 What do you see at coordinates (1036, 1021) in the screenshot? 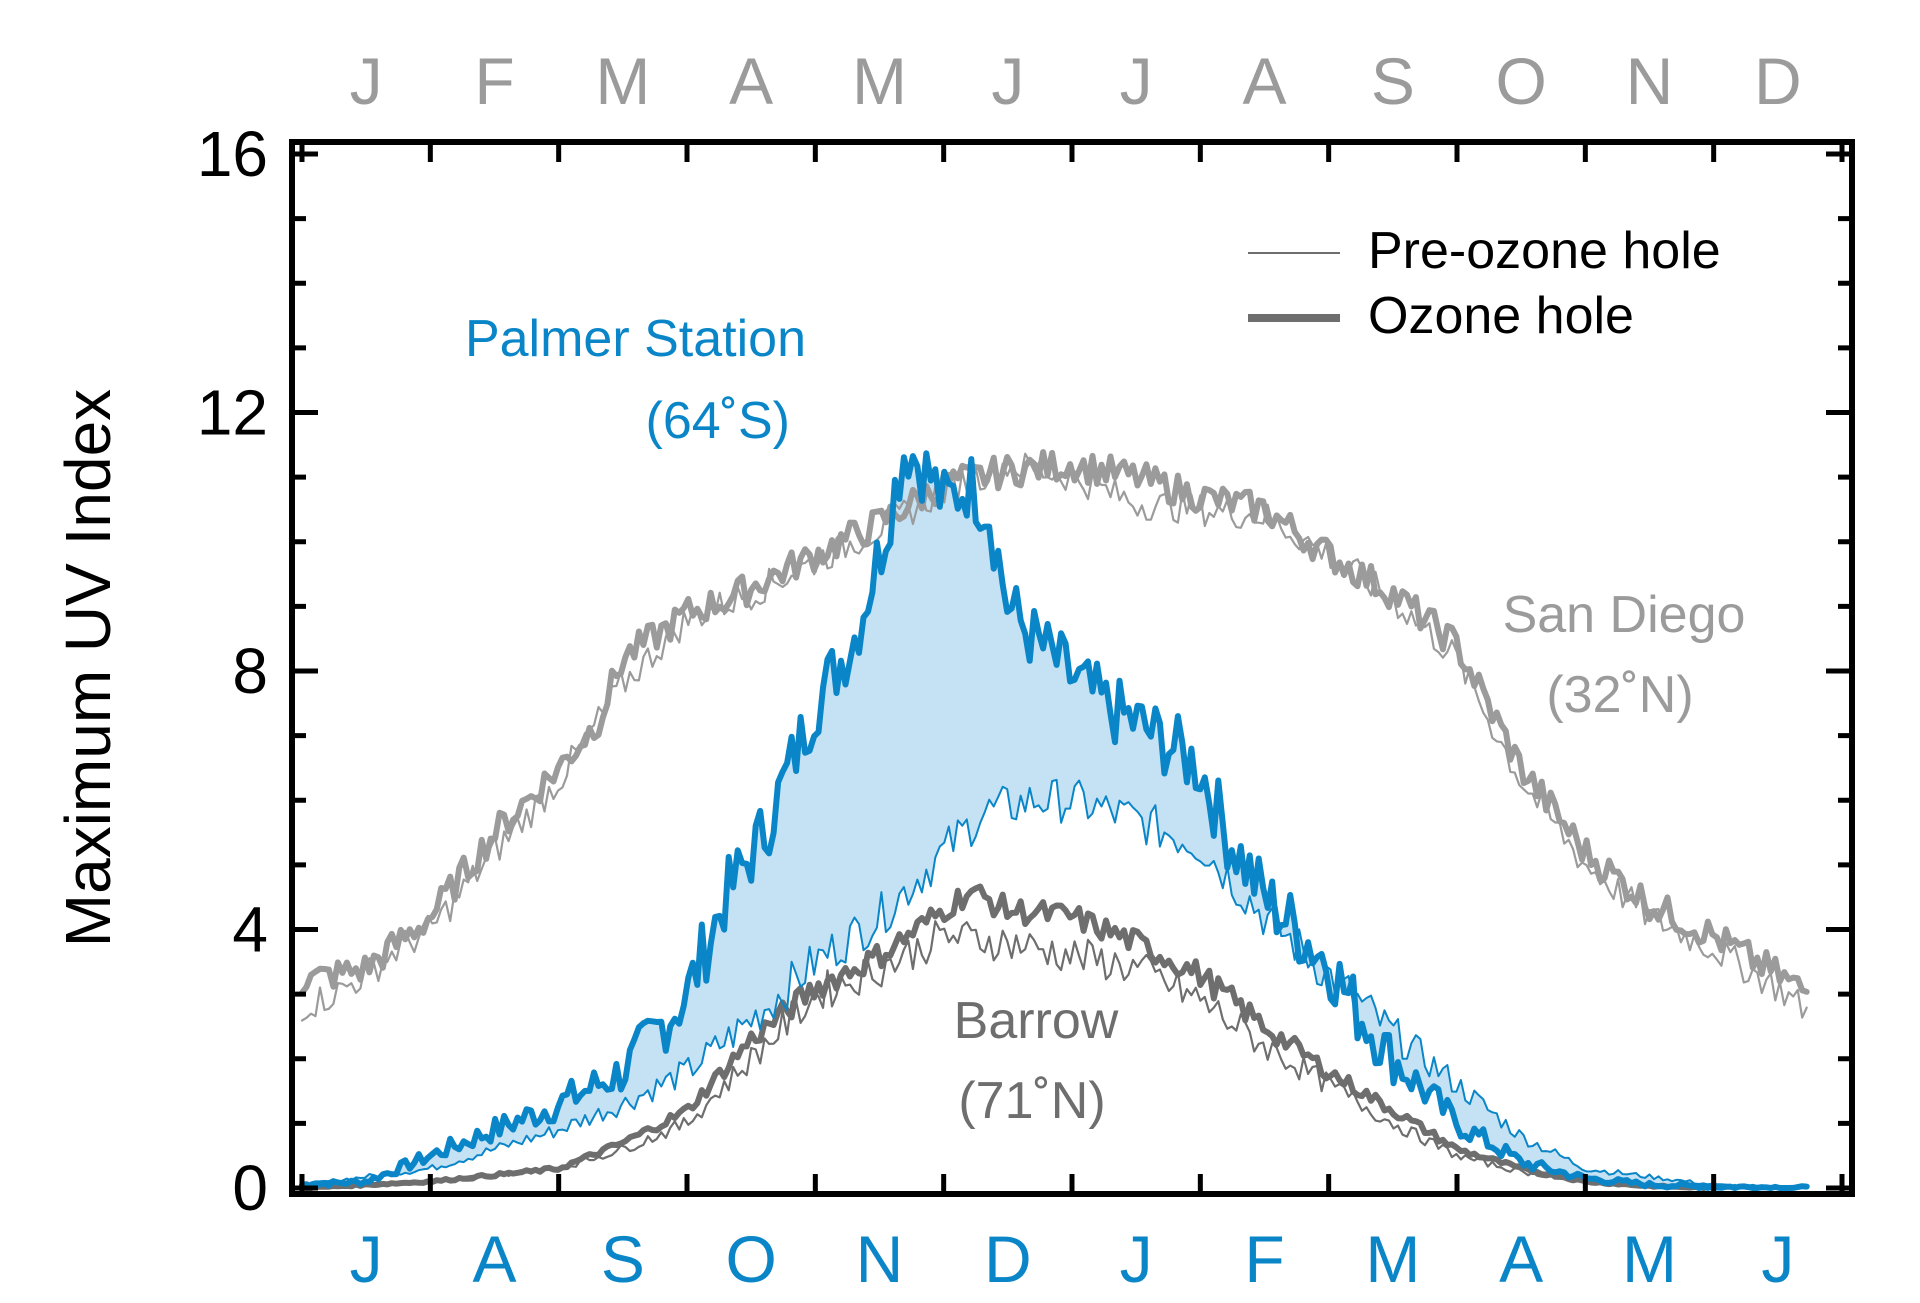
I see `barrow-label: Barrow` at bounding box center [1036, 1021].